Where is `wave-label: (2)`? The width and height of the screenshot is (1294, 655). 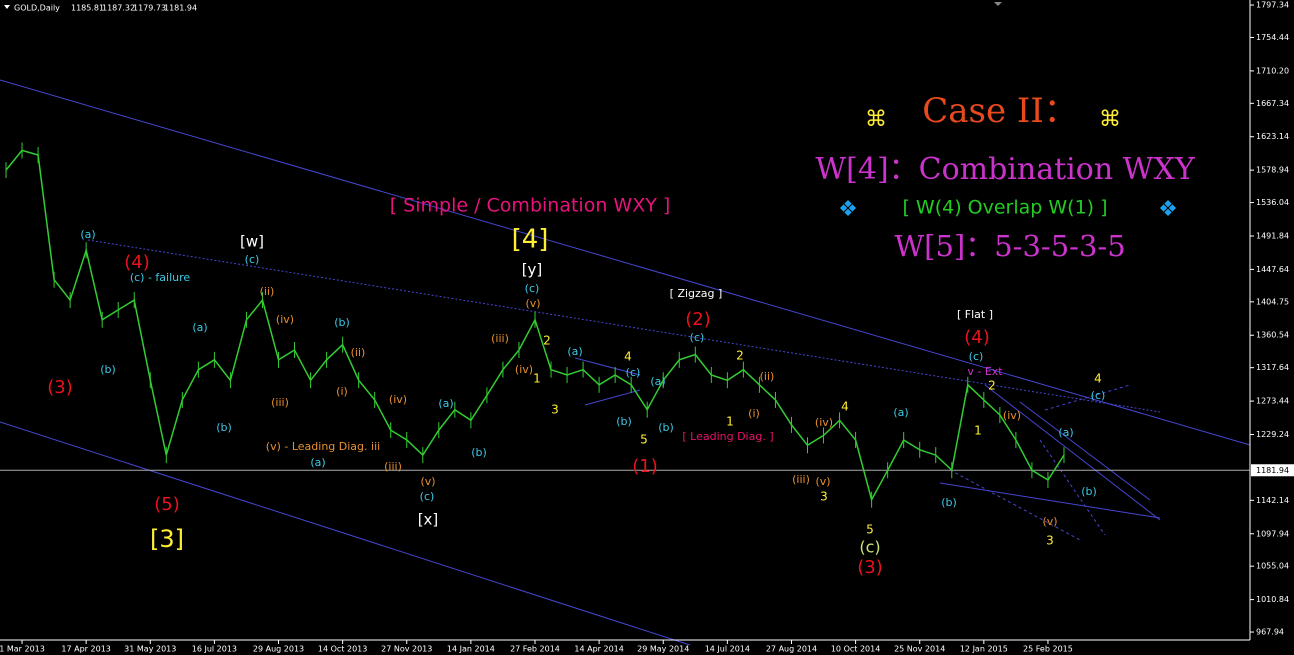 wave-label: (2) is located at coordinates (698, 319).